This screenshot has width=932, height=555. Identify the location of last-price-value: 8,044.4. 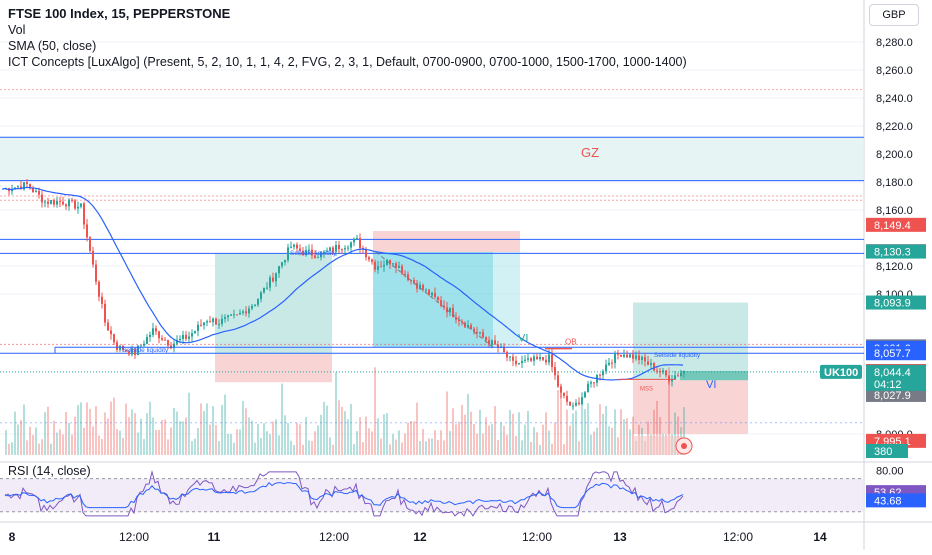
(892, 373).